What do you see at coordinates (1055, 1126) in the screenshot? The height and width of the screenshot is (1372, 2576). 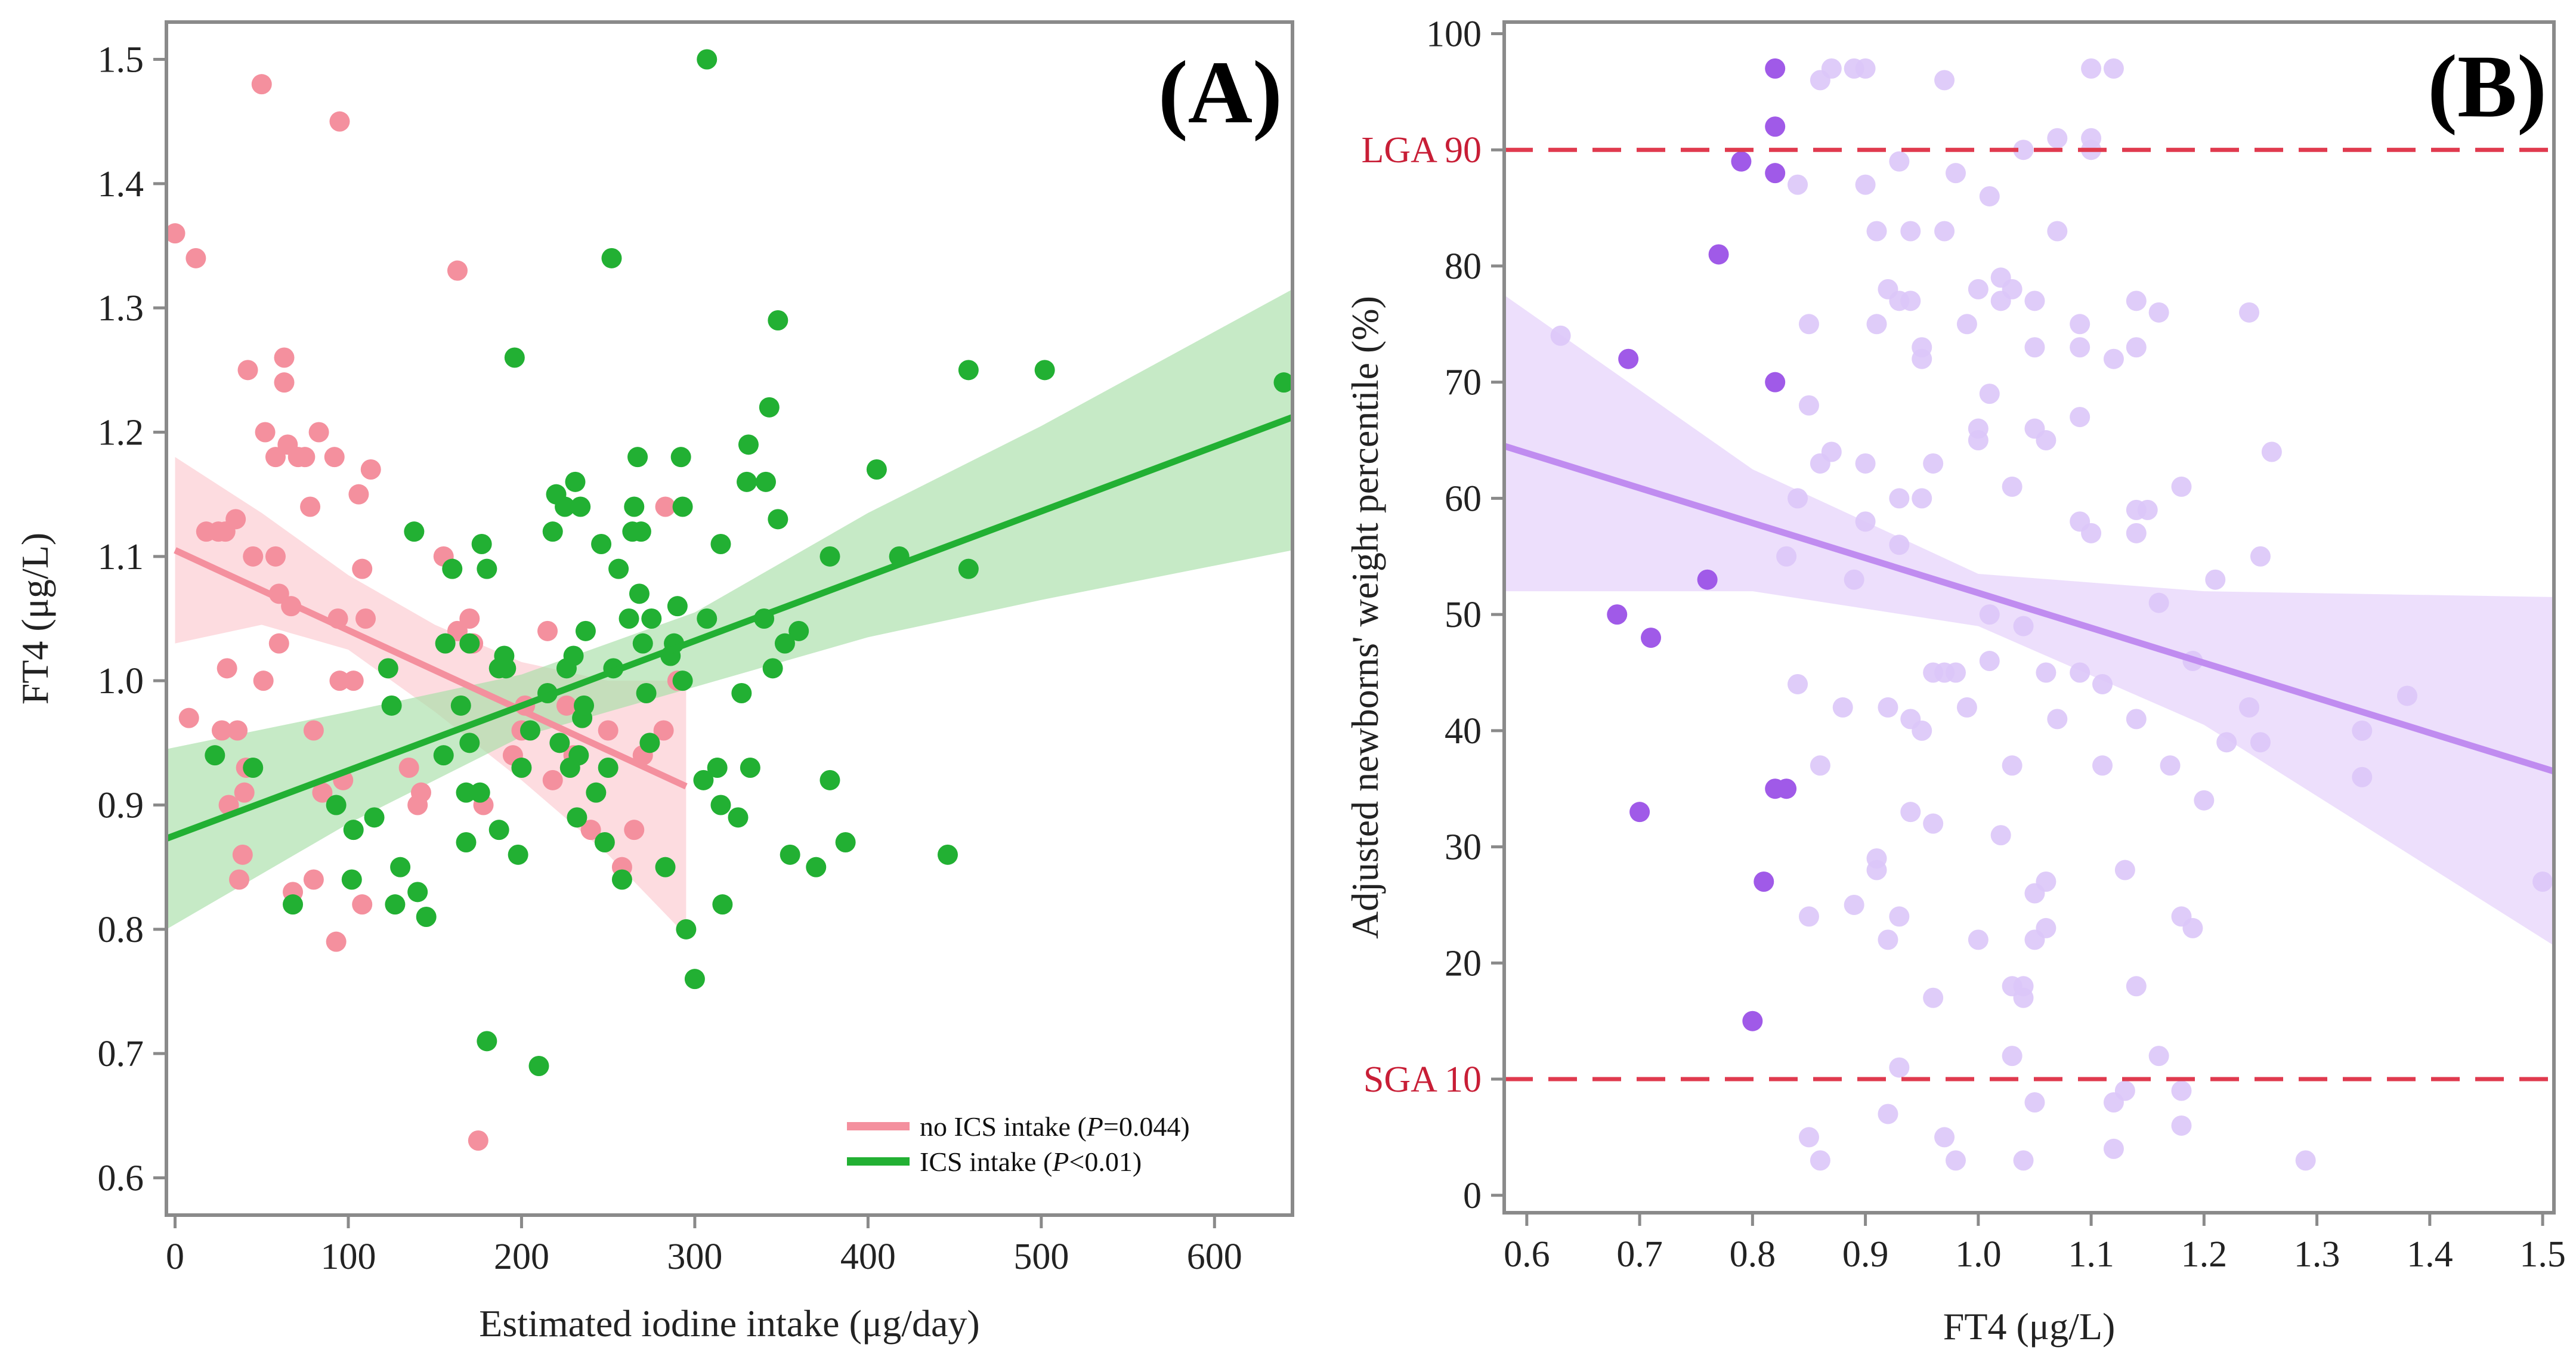 I see `legend-no-ics-label: no ICS intake (P=0.044)` at bounding box center [1055, 1126].